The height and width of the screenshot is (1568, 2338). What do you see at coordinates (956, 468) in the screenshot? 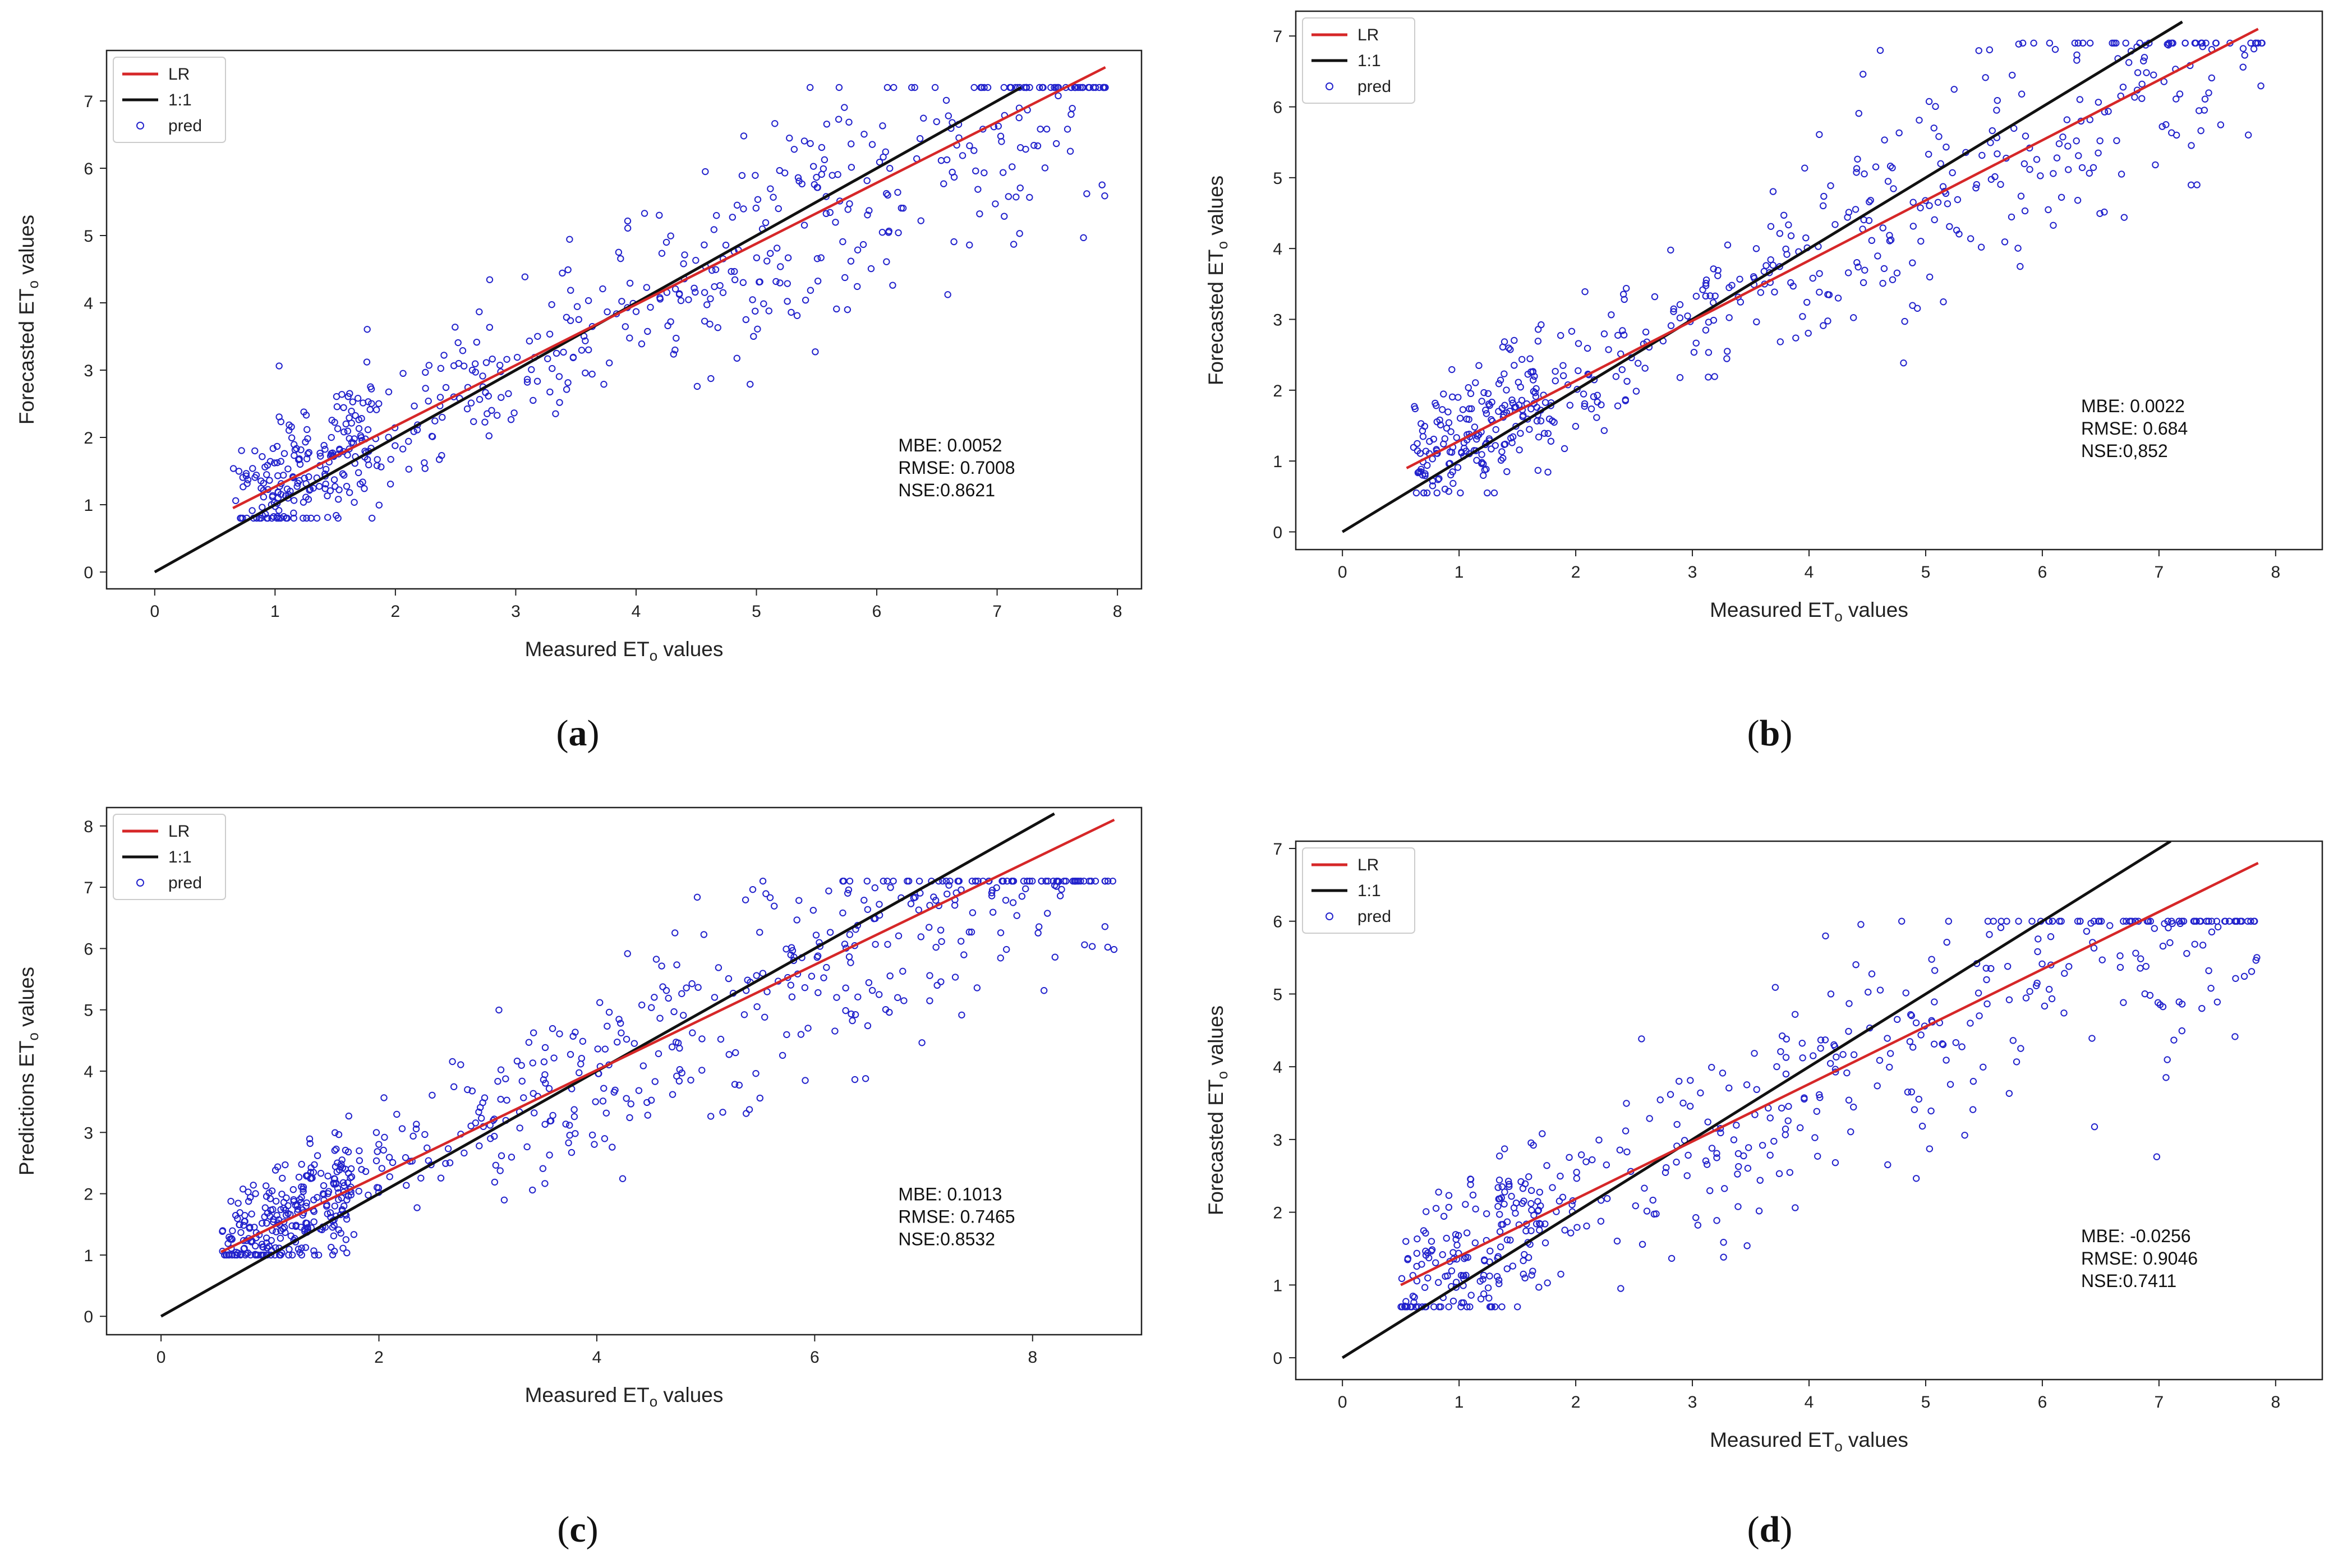
I see `metric-text: RMSE: 0.7008` at bounding box center [956, 468].